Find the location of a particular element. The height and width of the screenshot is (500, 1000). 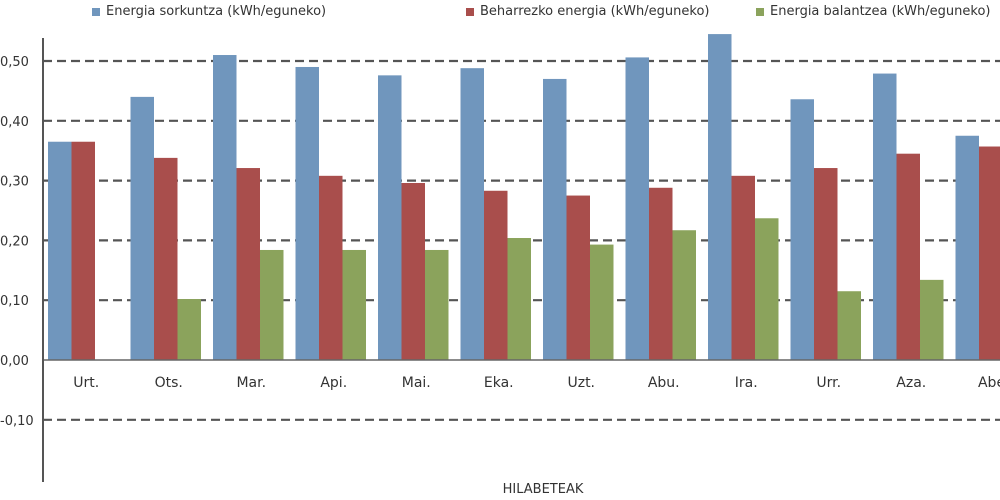

y-tick-label: 0,00 is located at coordinates (14, 361).